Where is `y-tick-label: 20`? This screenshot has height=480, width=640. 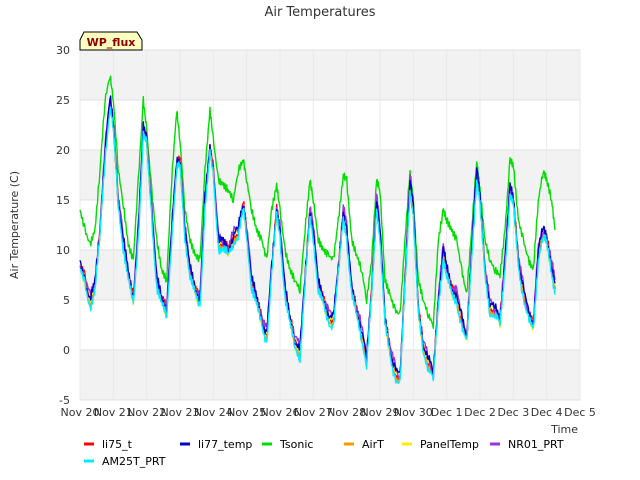 y-tick-label: 20 is located at coordinates (63, 150).